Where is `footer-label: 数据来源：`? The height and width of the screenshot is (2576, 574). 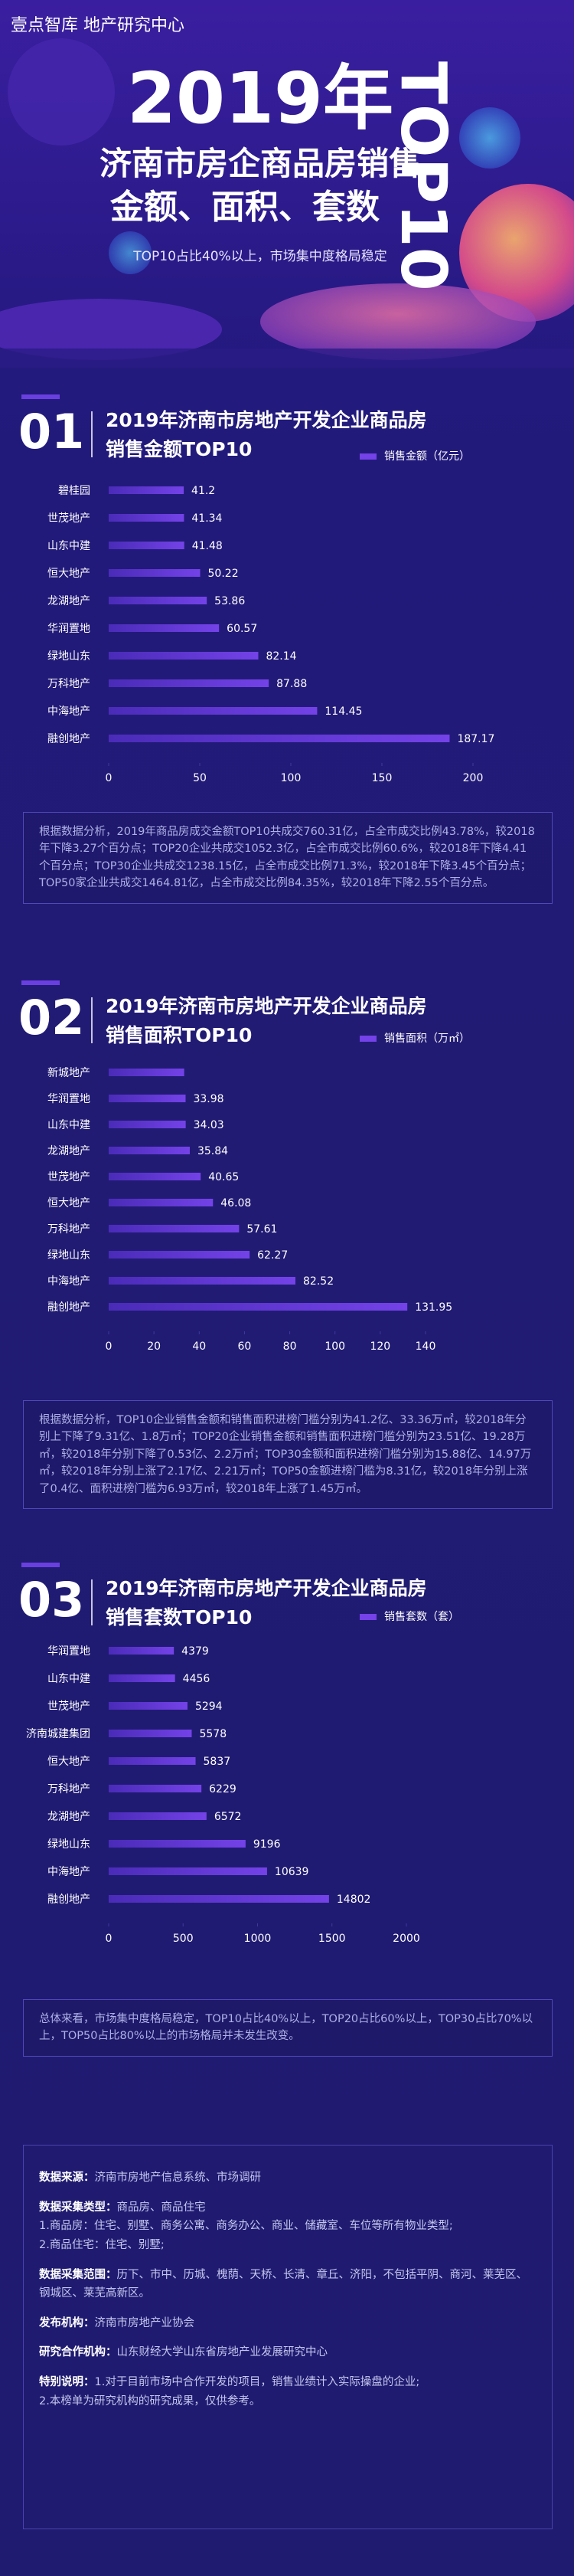
footer-label: 数据来源： is located at coordinates (67, 2178).